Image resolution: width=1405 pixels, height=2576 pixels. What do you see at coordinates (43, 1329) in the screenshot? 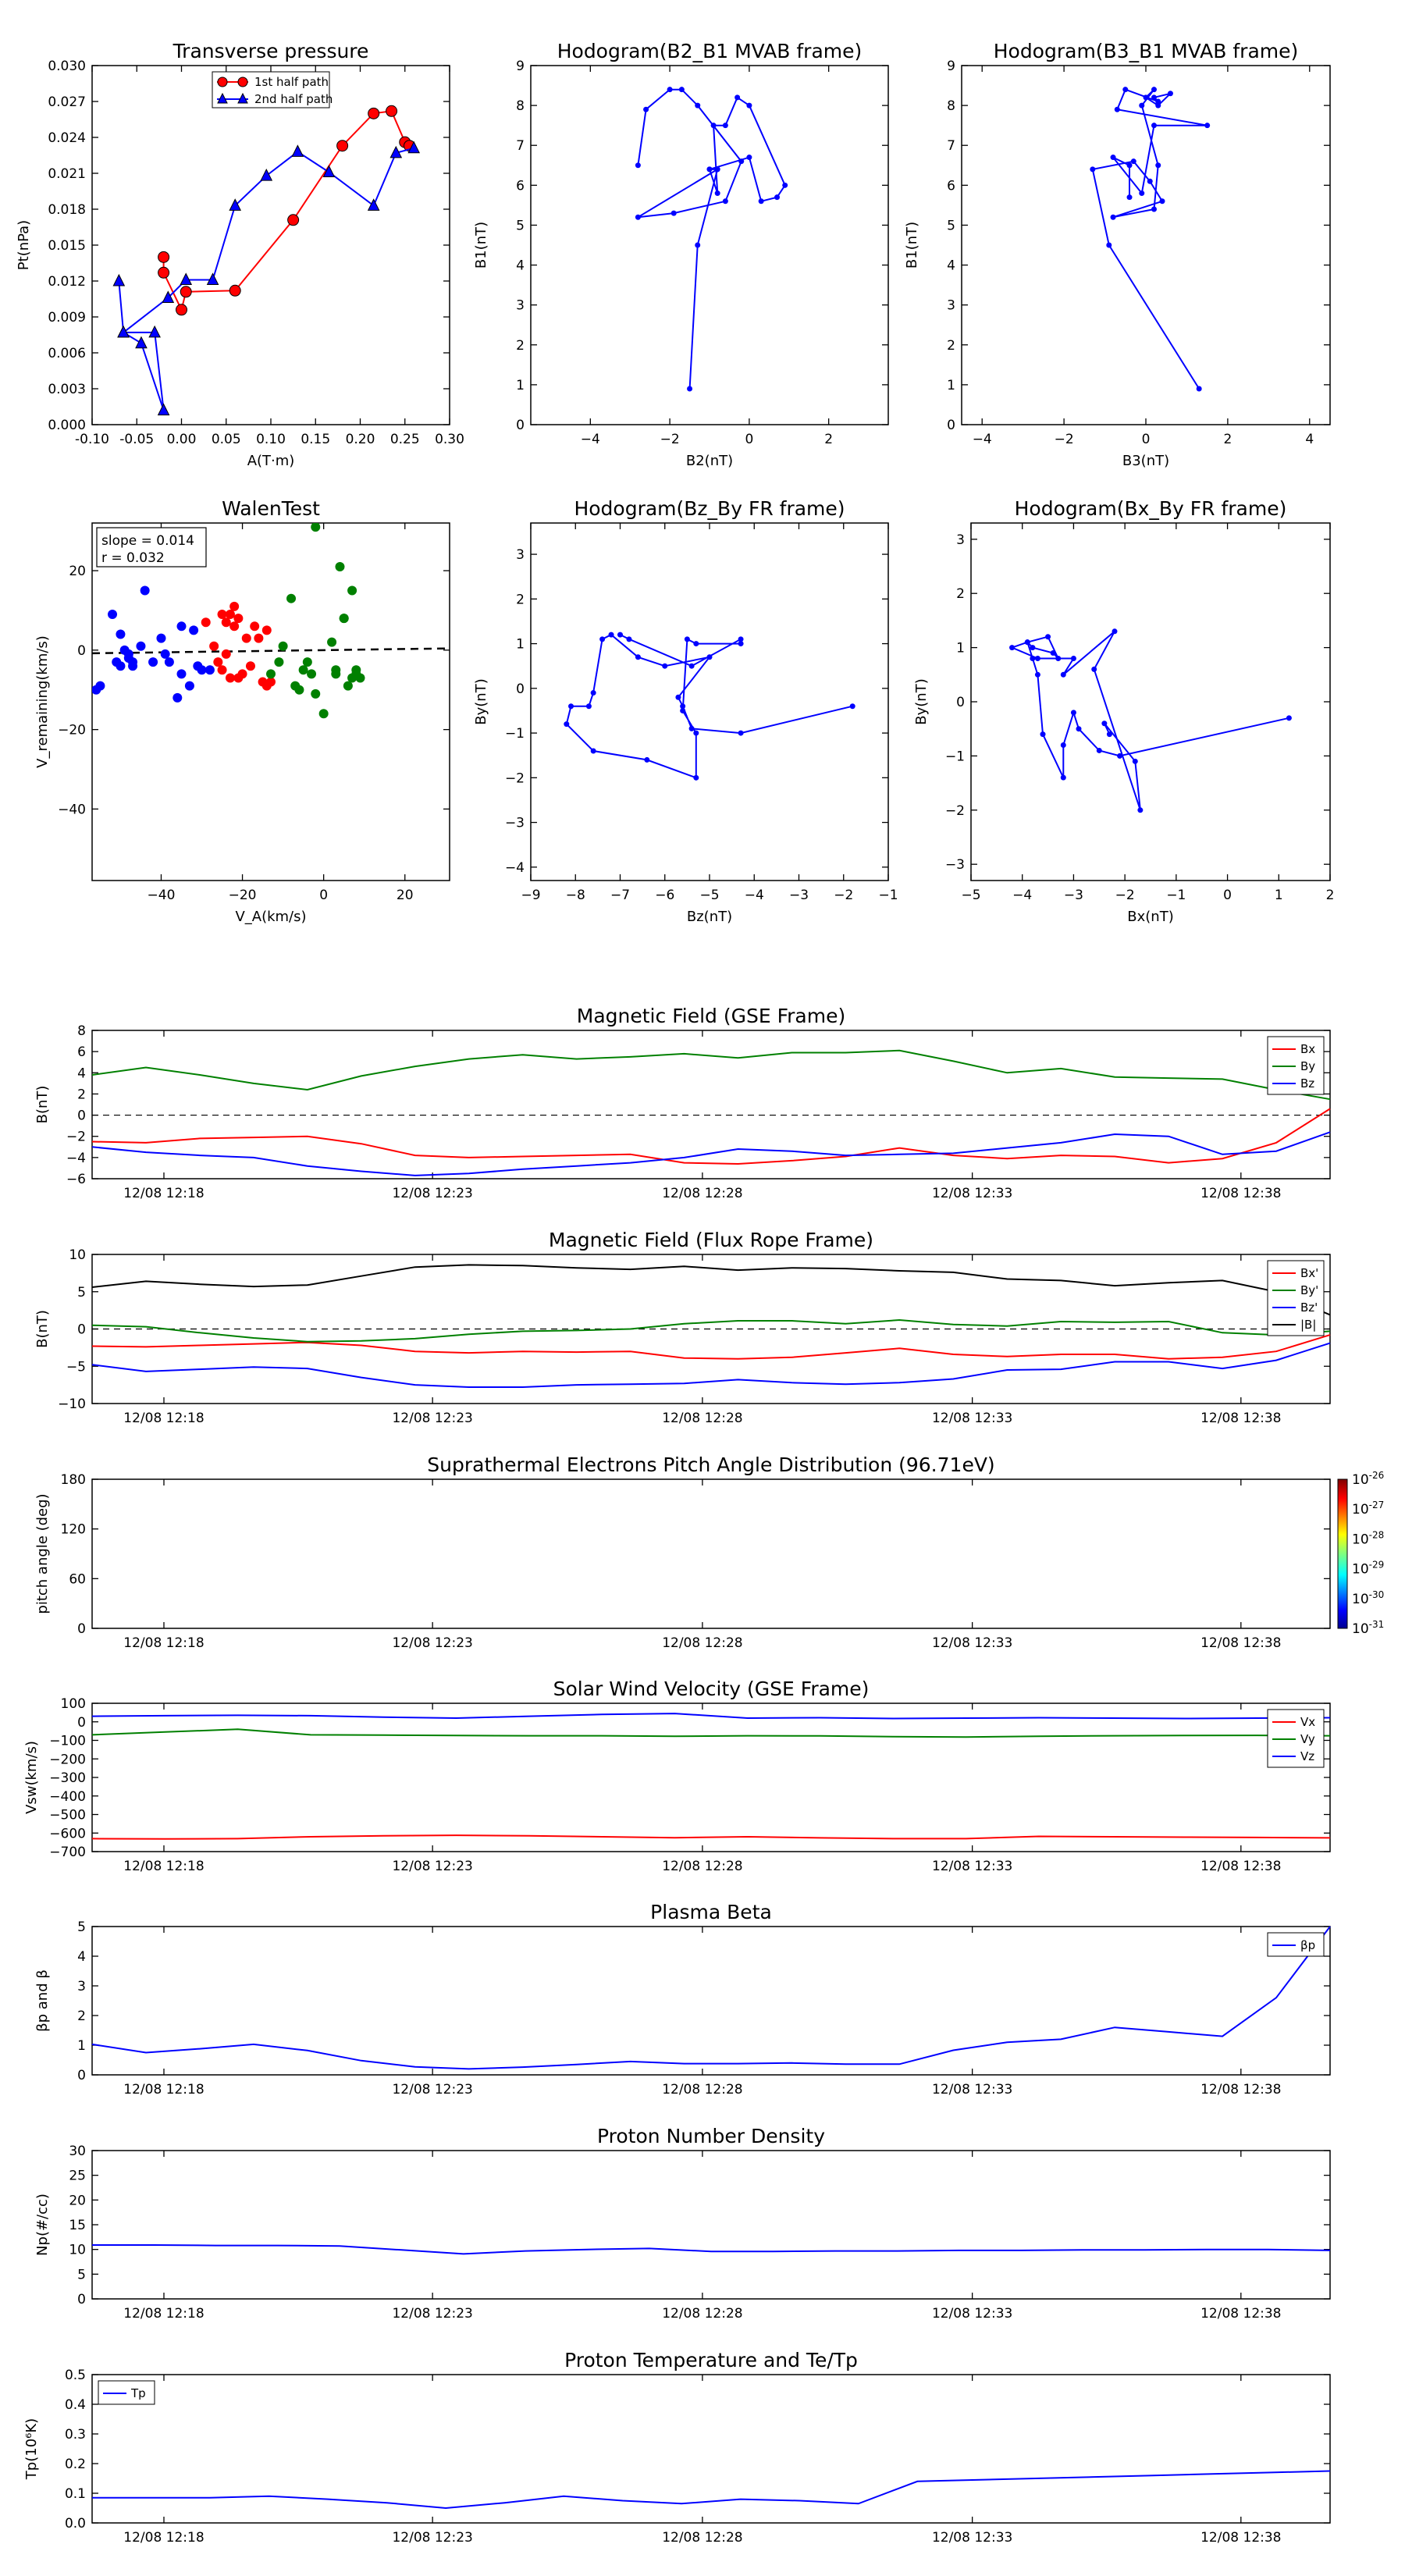
I see `y-axis-label: B(nT)` at bounding box center [43, 1329].